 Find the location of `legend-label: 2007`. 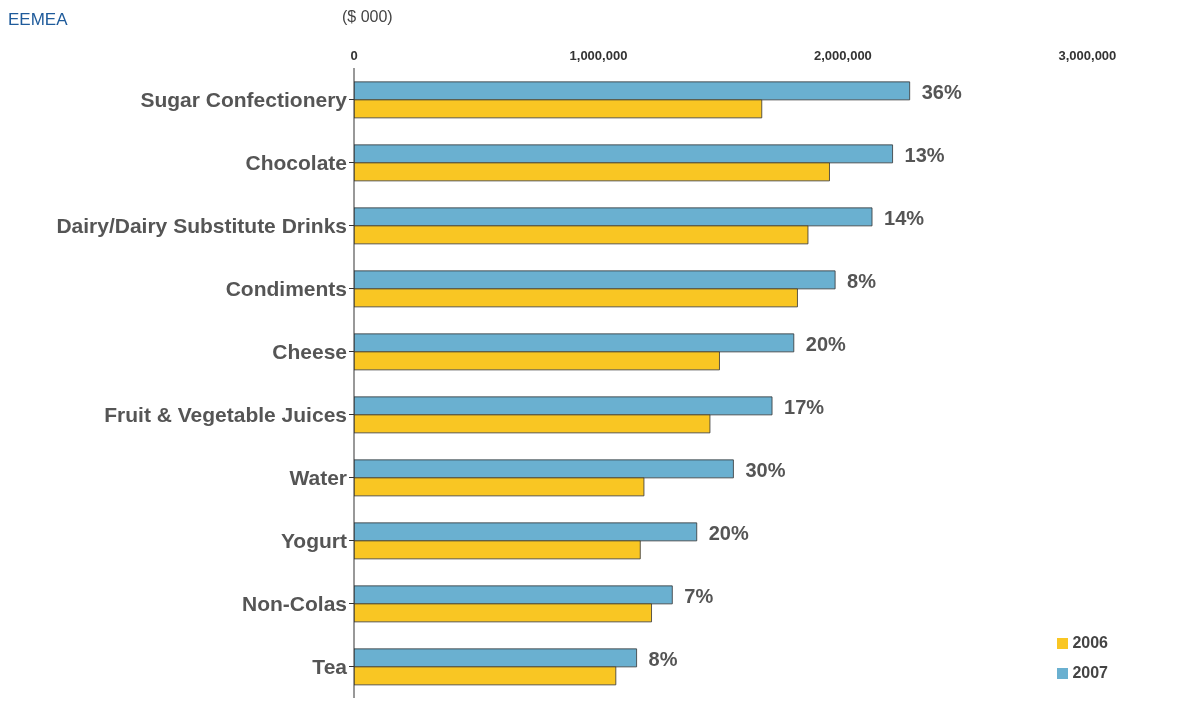

legend-label: 2007 is located at coordinates (1090, 672).